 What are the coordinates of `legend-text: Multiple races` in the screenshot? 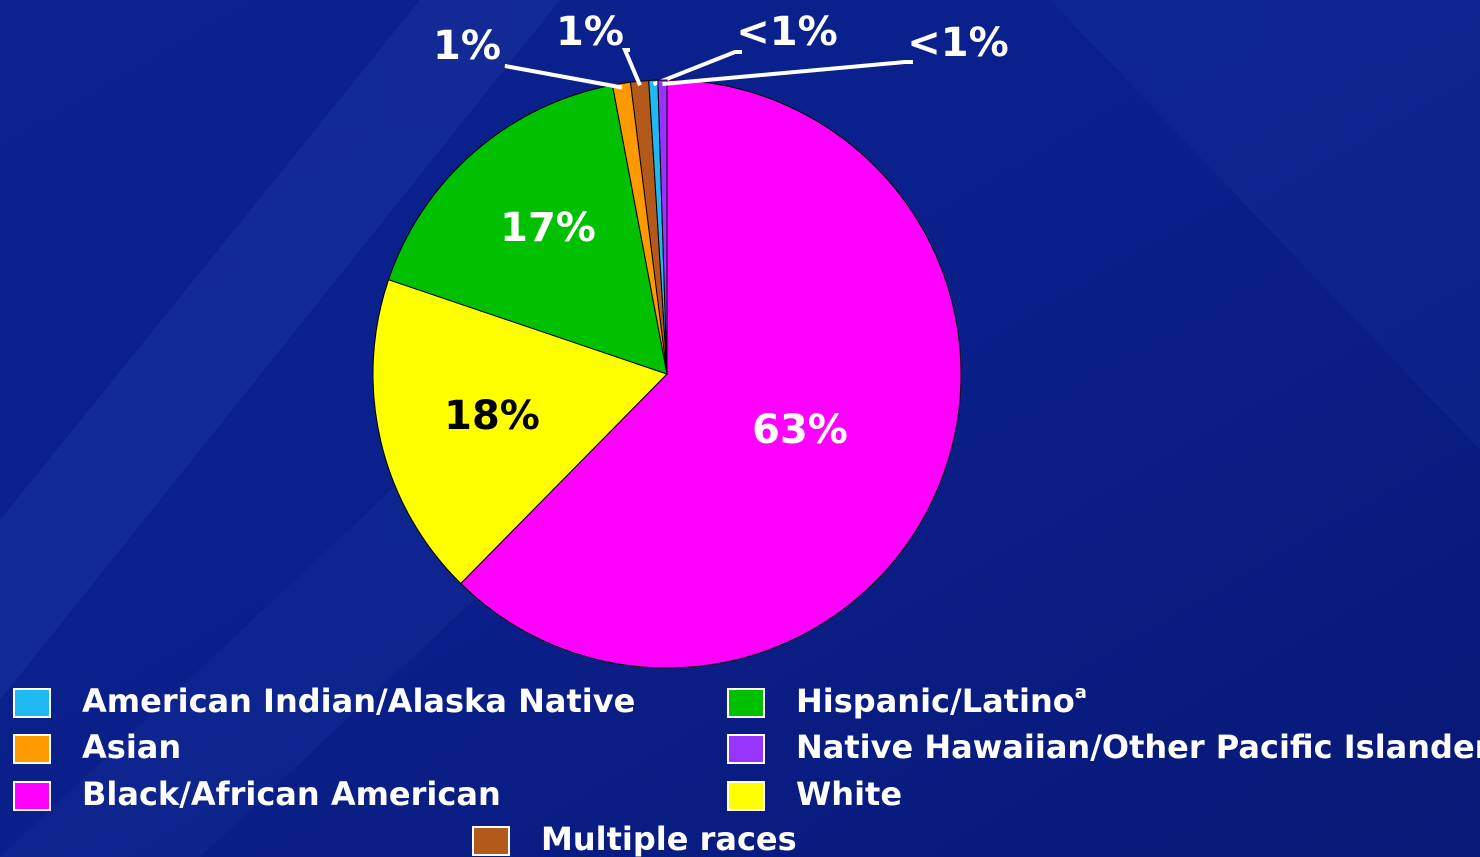 It's located at (669, 838).